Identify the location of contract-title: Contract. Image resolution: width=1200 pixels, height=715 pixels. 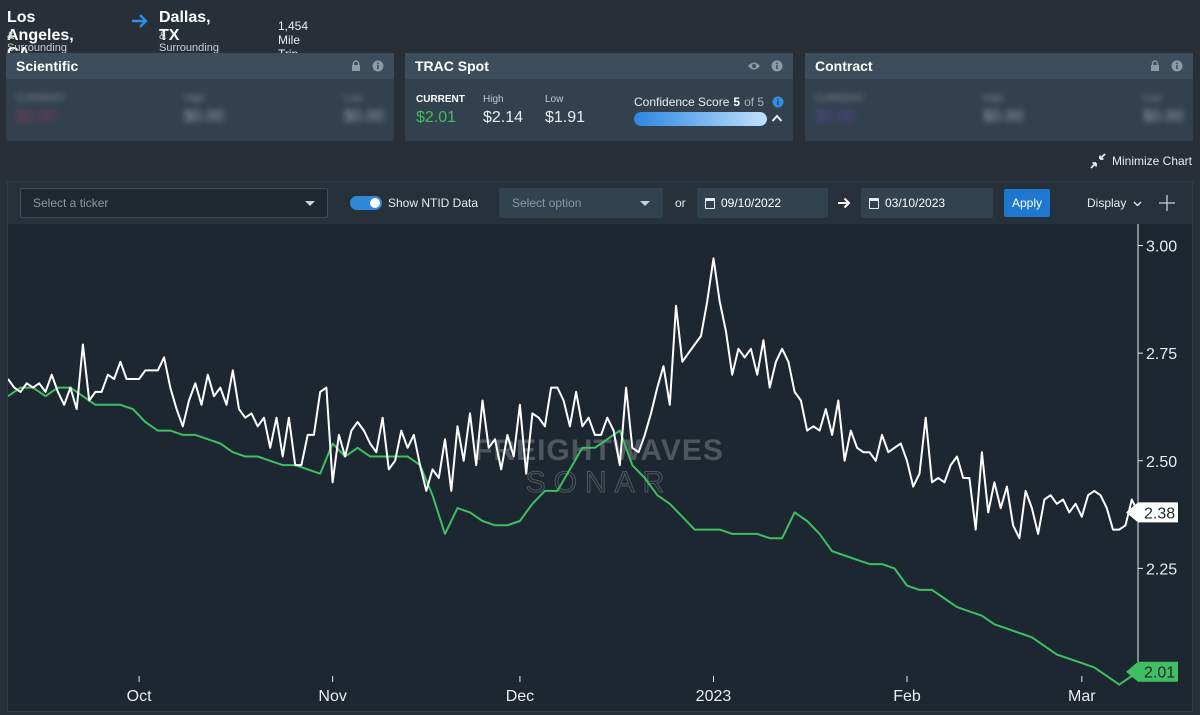
(844, 66).